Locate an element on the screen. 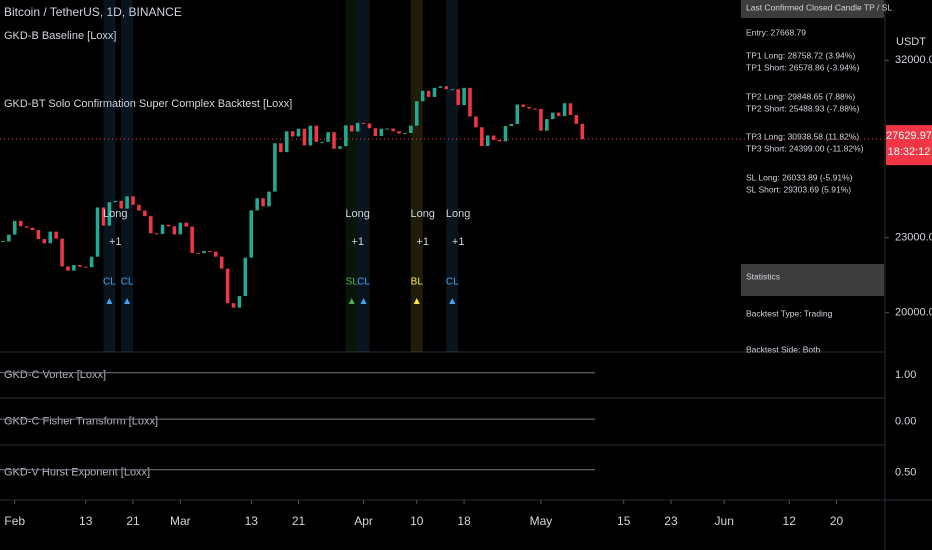  table-cell: Backtest Type: Trading is located at coordinates (789, 313).